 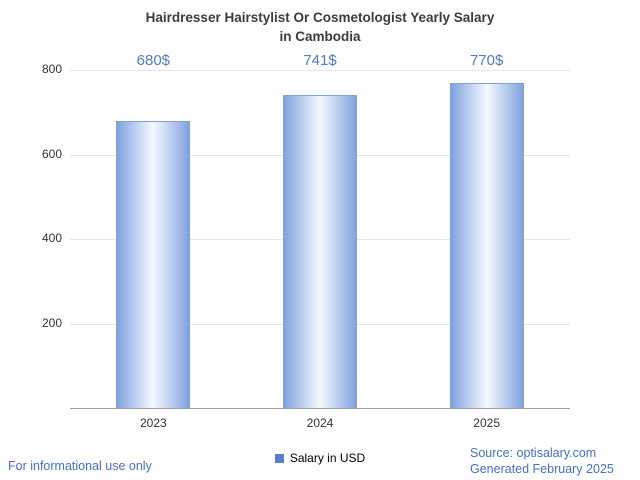 What do you see at coordinates (486, 423) in the screenshot?
I see `x-axis-label-2025: 2025` at bounding box center [486, 423].